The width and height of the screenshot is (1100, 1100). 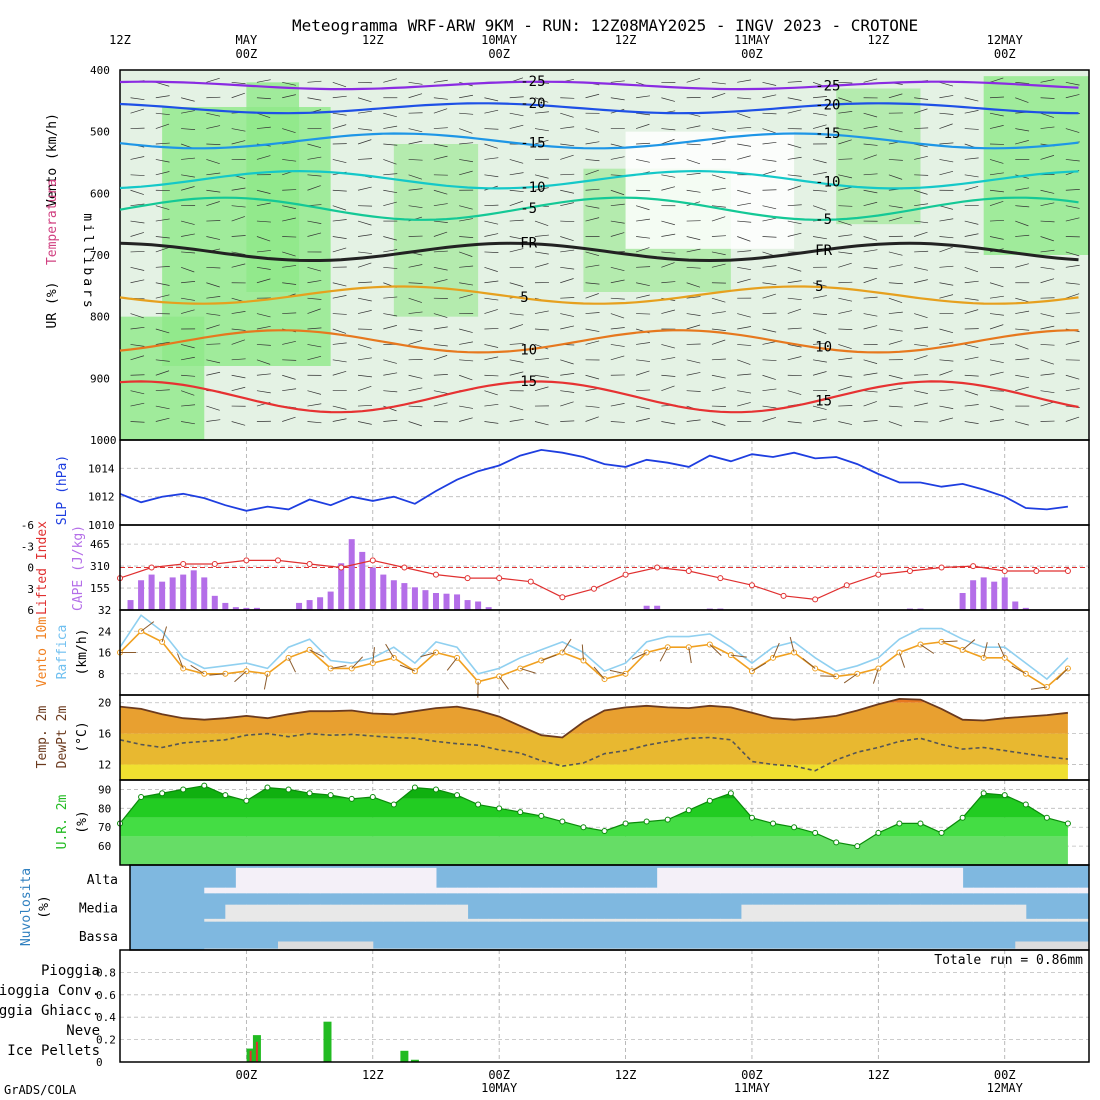 What do you see at coordinates (98, 937) in the screenshot?
I see `cloud-level-label: Bassa` at bounding box center [98, 937].